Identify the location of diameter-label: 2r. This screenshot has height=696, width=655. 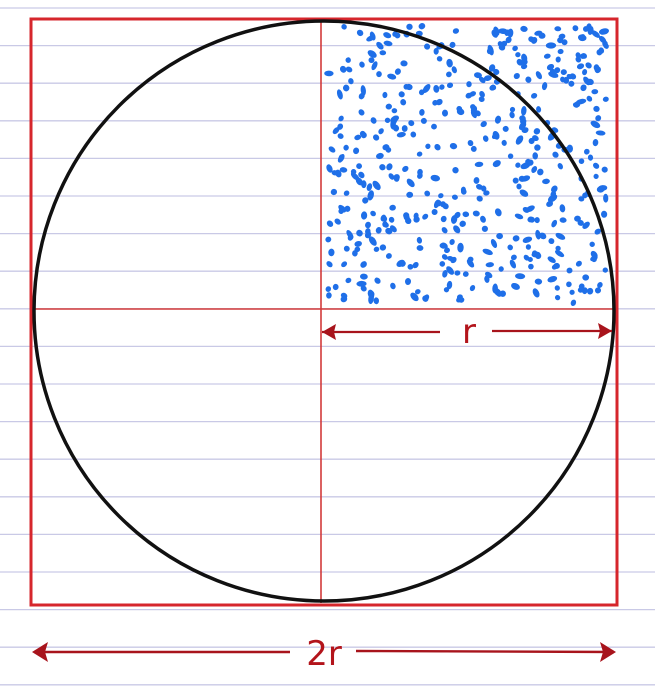
(324, 654).